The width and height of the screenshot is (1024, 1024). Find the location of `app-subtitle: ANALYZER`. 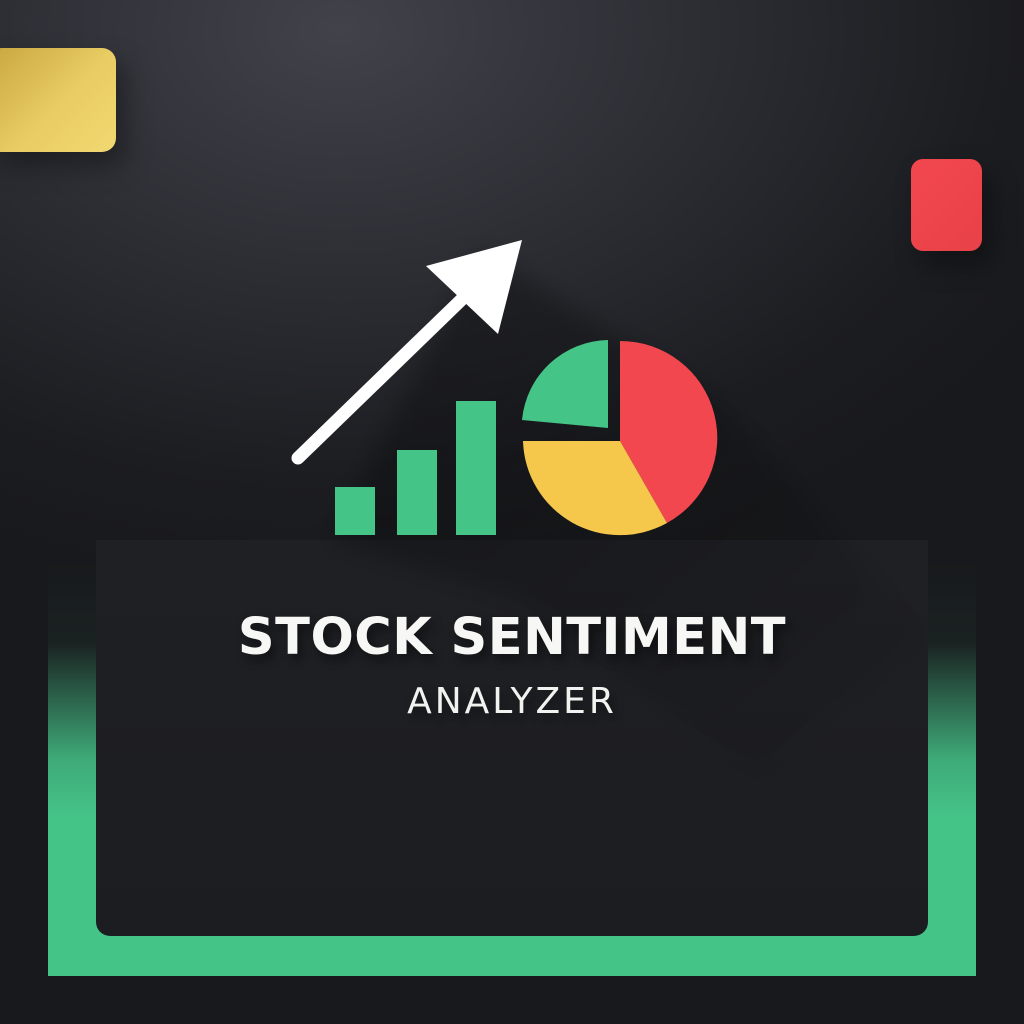

app-subtitle: ANALYZER is located at coordinates (512, 701).